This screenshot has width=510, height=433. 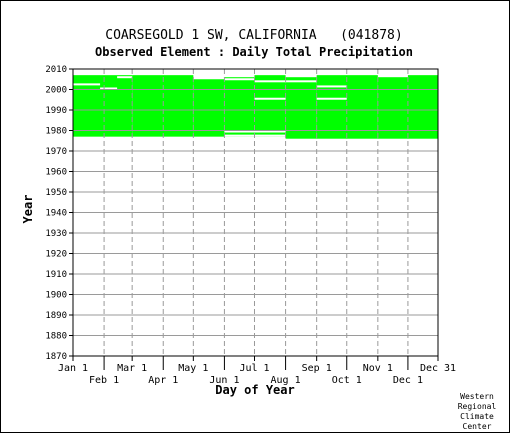 I want to click on x-tick-label: Jun 1, so click(x=224, y=380).